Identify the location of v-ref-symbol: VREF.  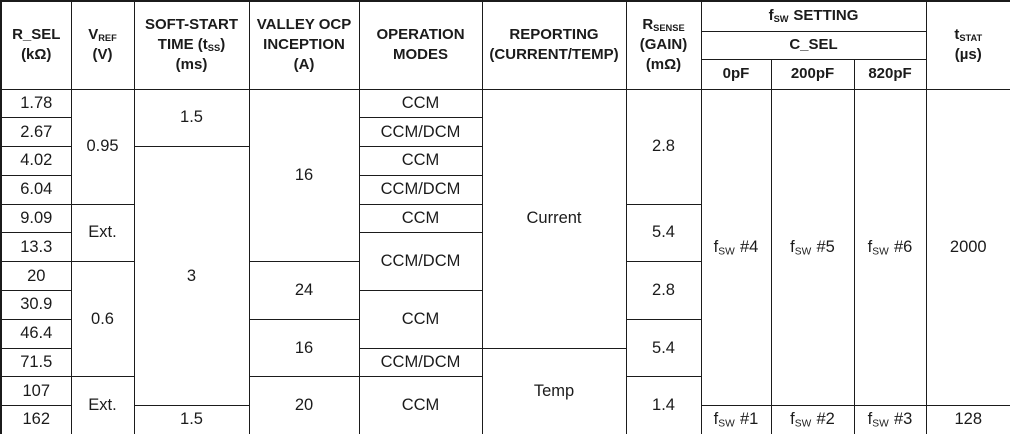
(103, 35).